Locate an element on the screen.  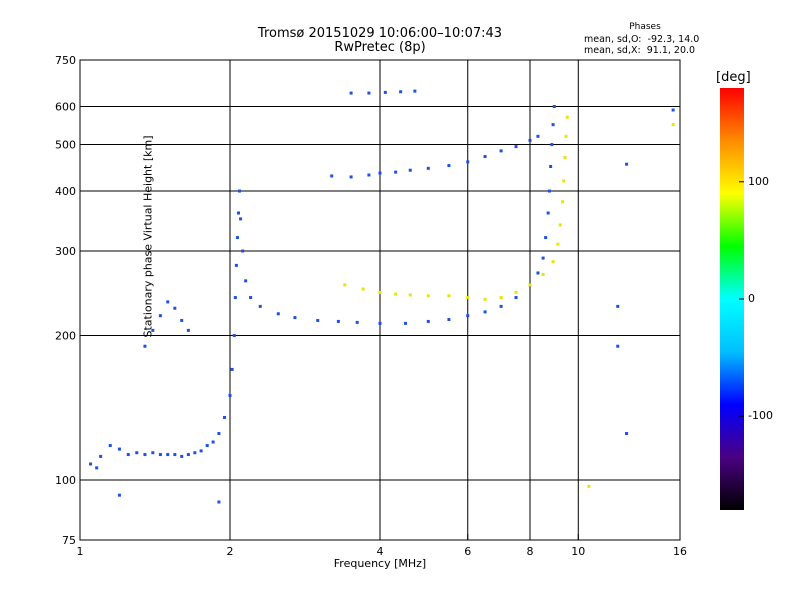
x-axis-label: Frequency [MHz] is located at coordinates (380, 563).